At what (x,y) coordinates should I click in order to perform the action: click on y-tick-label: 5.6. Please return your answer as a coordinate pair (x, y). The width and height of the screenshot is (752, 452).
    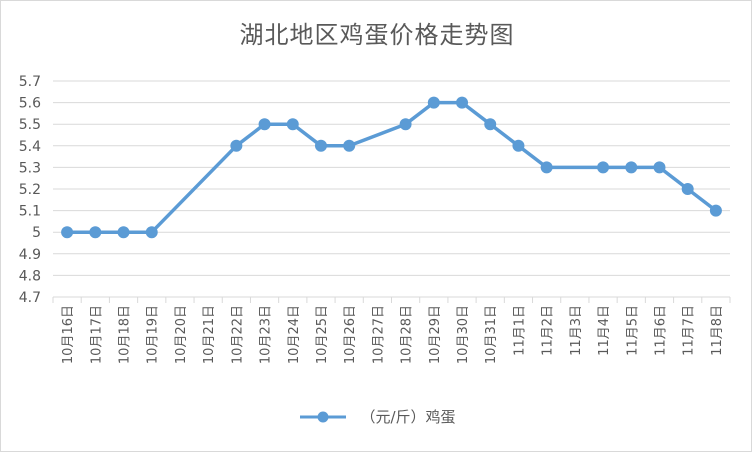
    Looking at the image, I should click on (30, 104).